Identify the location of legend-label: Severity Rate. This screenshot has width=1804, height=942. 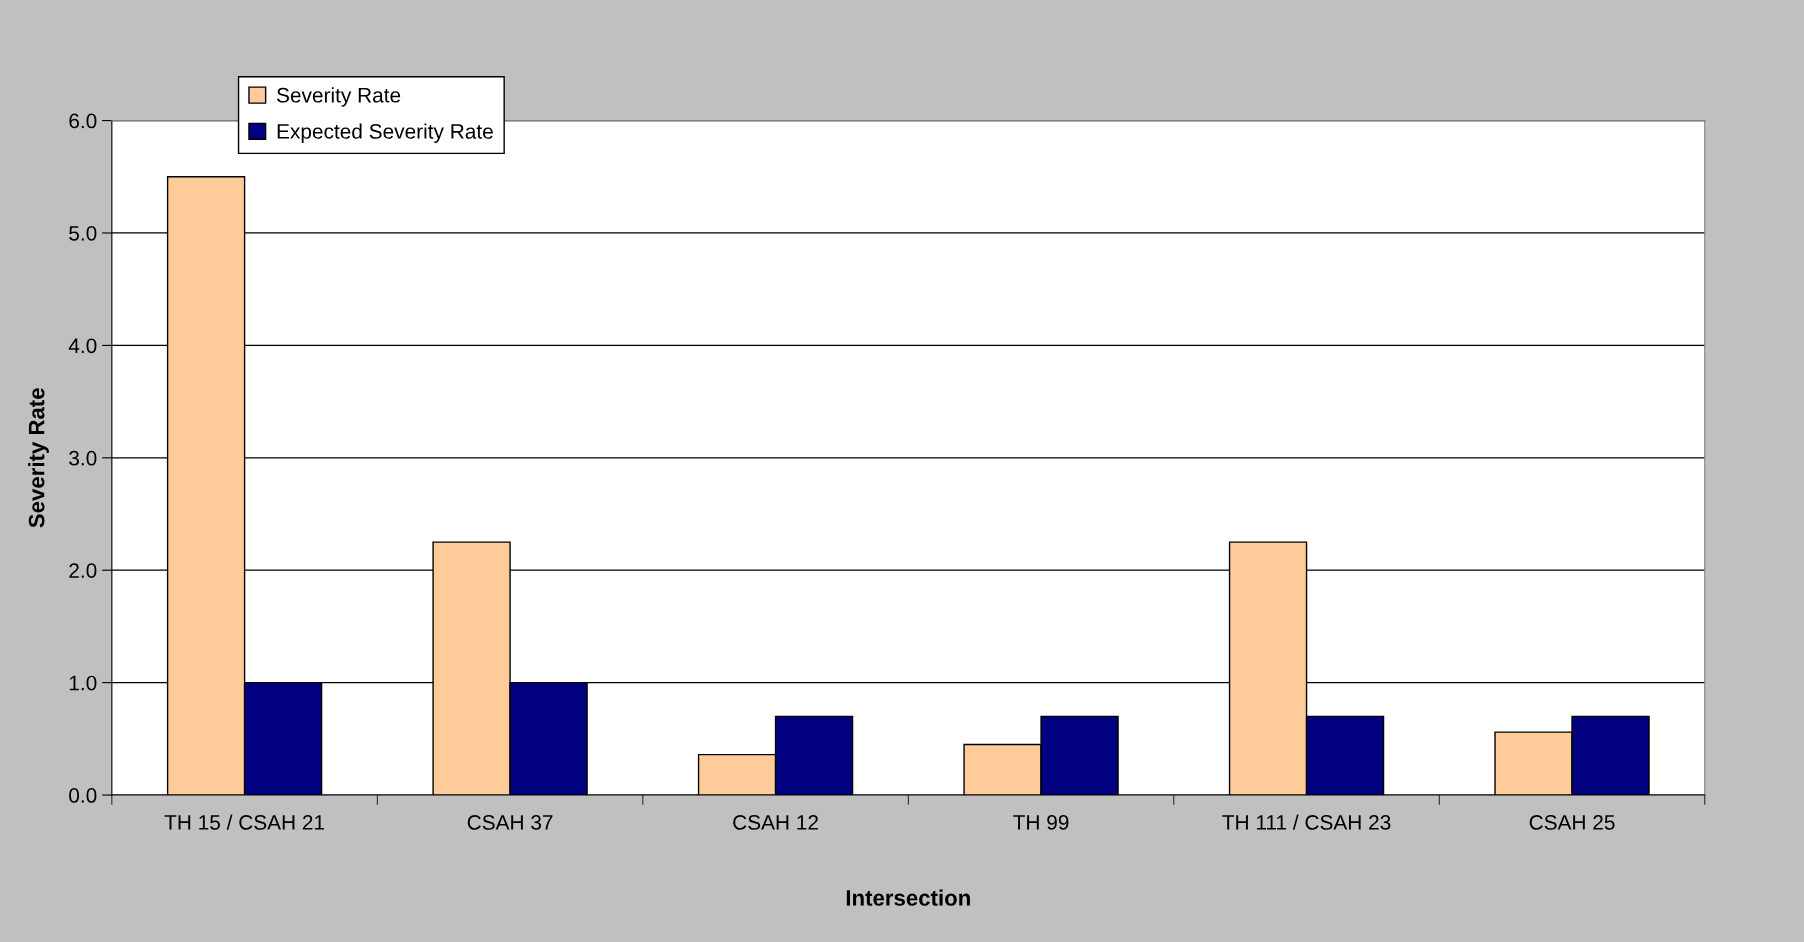
(339, 97).